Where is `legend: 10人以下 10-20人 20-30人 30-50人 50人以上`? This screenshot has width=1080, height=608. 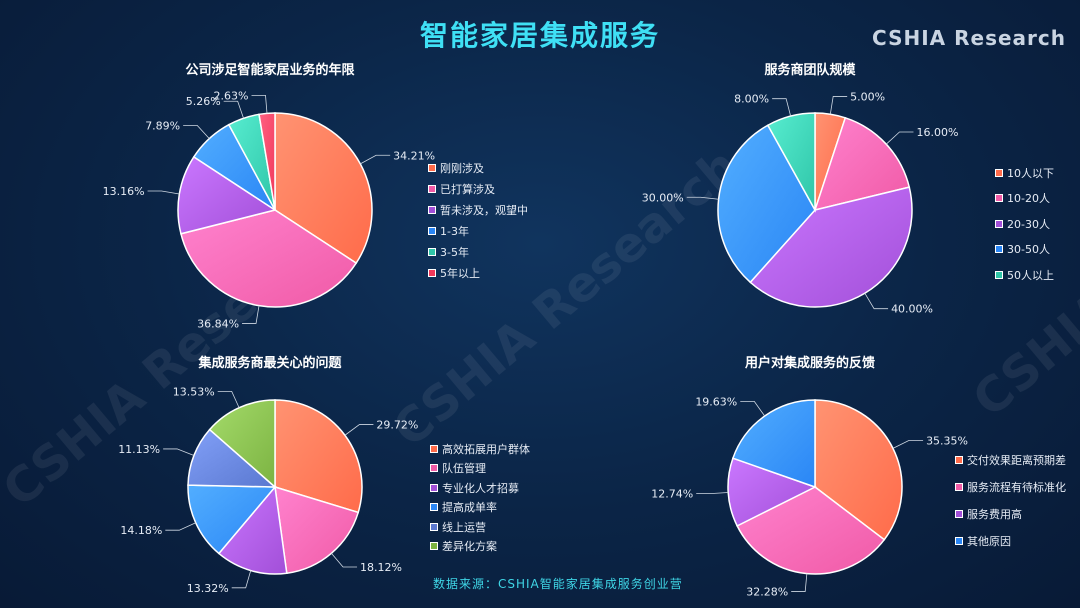
legend: 10人以下 10-20人 20-30人 30-50人 50人以上 is located at coordinates (1024, 224).